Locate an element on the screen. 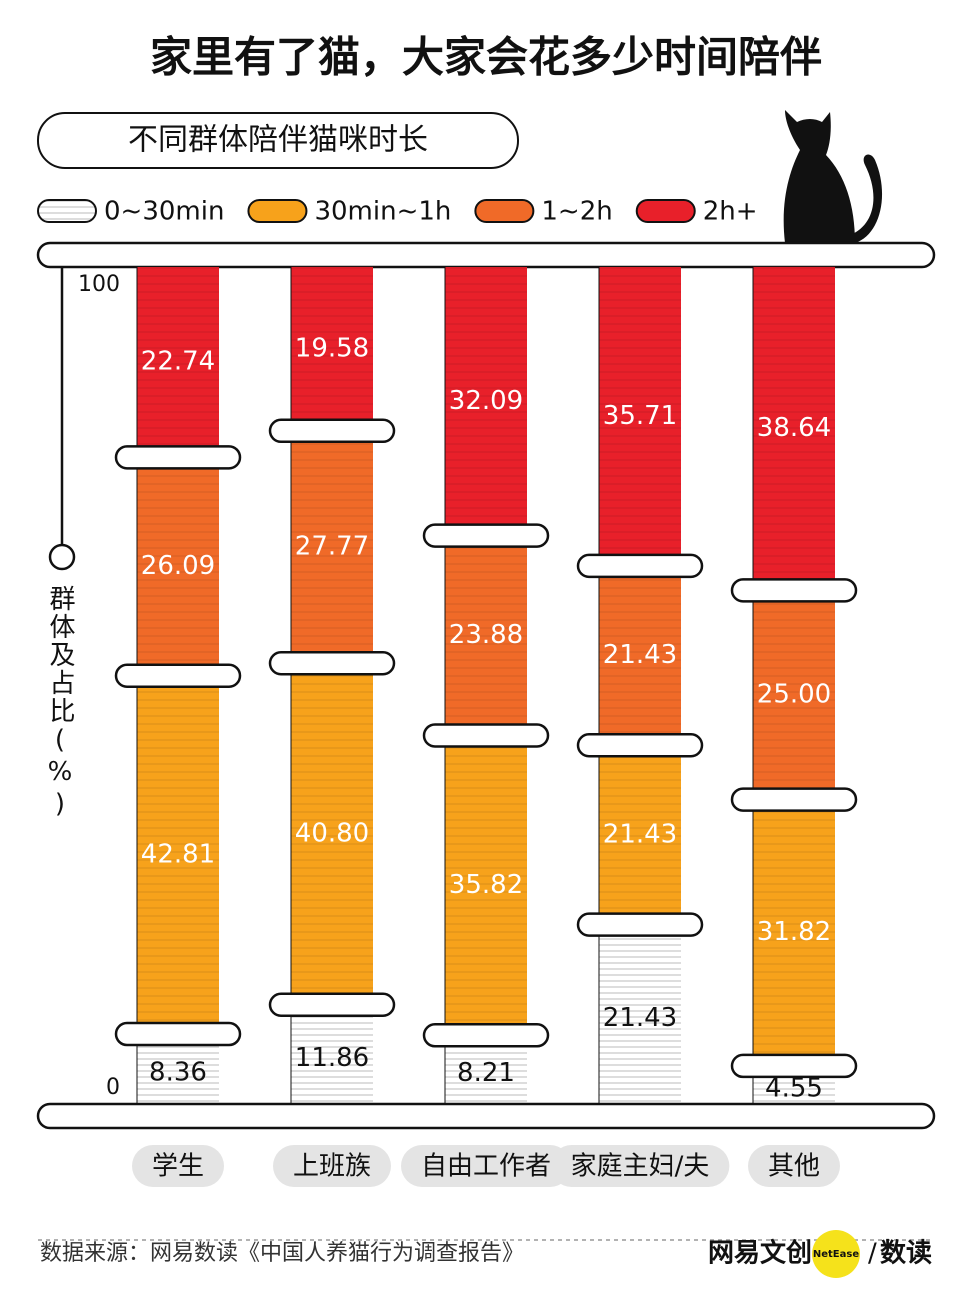 The width and height of the screenshot is (972, 1300). value-label: 26.09 is located at coordinates (178, 566).